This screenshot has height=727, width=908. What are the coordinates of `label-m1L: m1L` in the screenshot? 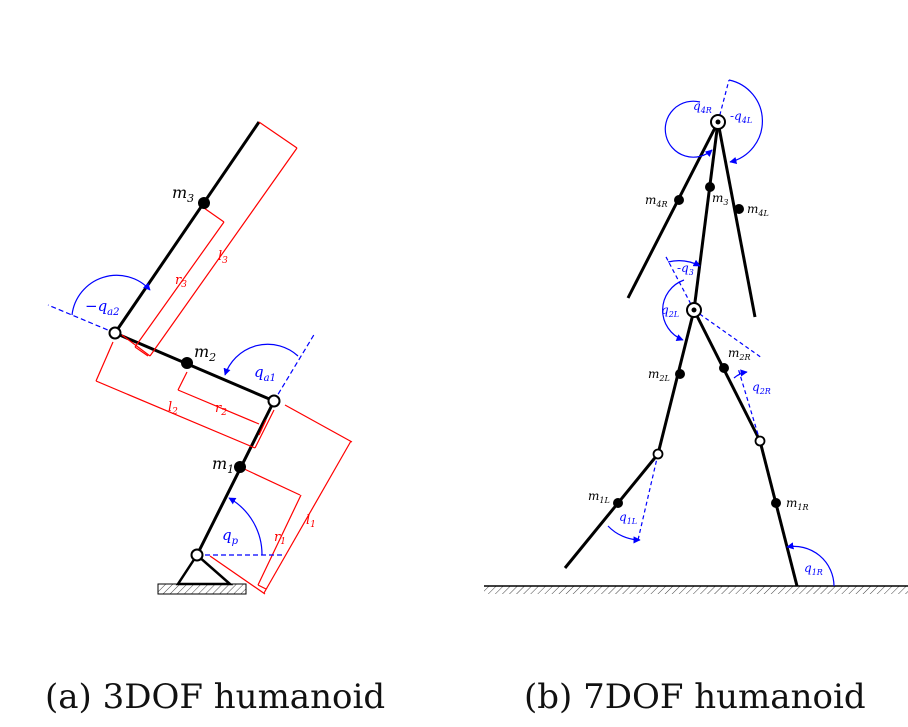 It's located at (599, 497).